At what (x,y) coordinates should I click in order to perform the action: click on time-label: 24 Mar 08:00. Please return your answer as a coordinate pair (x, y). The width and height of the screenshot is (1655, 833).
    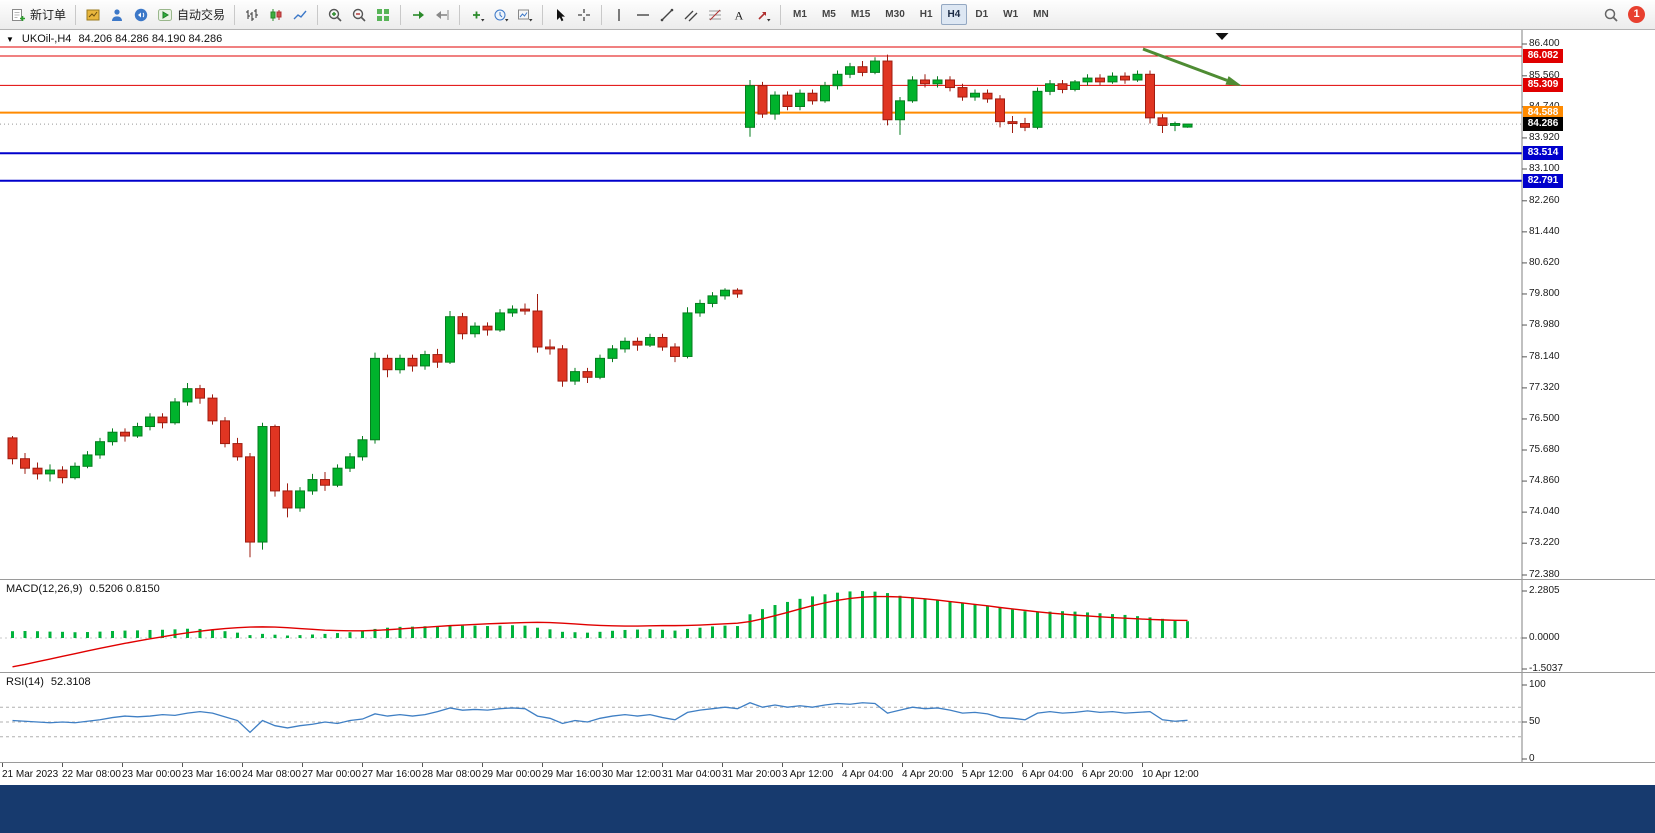
    Looking at the image, I should click on (271, 774).